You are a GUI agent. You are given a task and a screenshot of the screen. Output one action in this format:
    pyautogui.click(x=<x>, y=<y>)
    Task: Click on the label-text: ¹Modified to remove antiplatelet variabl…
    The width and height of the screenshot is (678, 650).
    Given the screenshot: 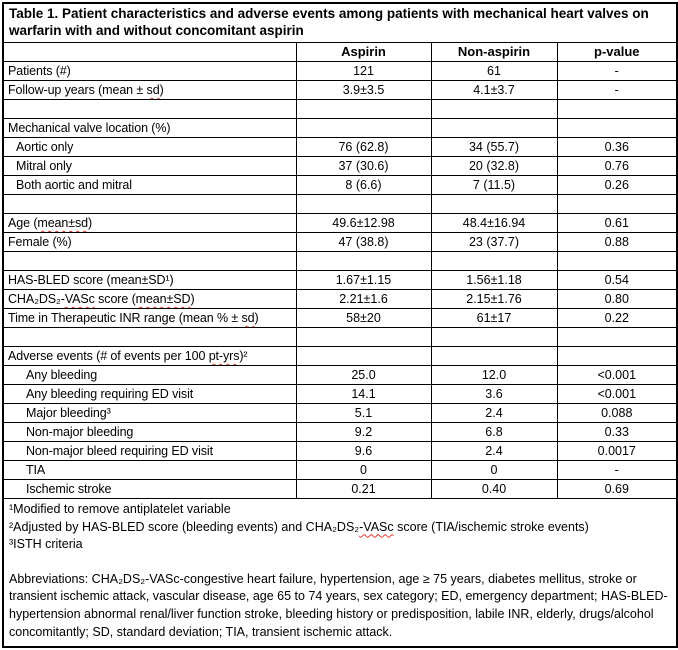 What is the action you would take?
    pyautogui.click(x=120, y=509)
    